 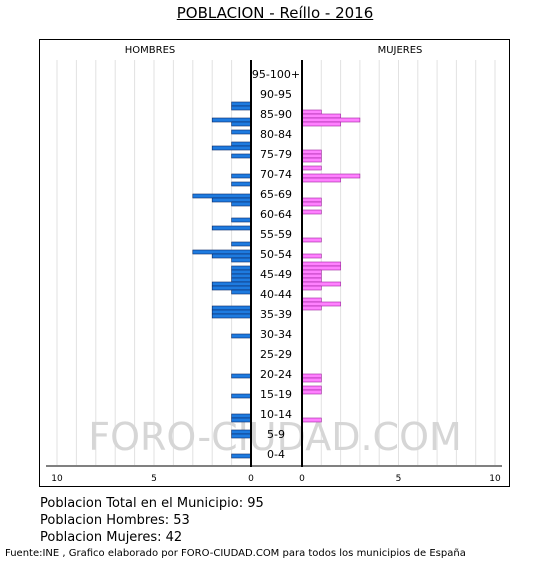 What do you see at coordinates (276, 174) in the screenshot?
I see `age-group-label: 70-74` at bounding box center [276, 174].